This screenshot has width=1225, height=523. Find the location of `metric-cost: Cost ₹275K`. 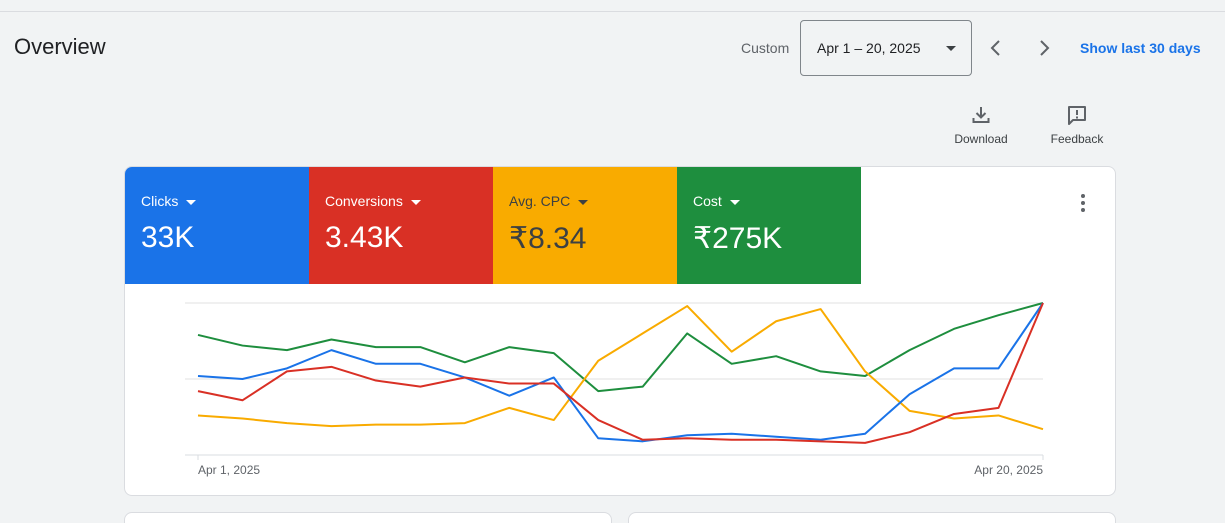

metric-cost: Cost ₹275K is located at coordinates (769, 225).